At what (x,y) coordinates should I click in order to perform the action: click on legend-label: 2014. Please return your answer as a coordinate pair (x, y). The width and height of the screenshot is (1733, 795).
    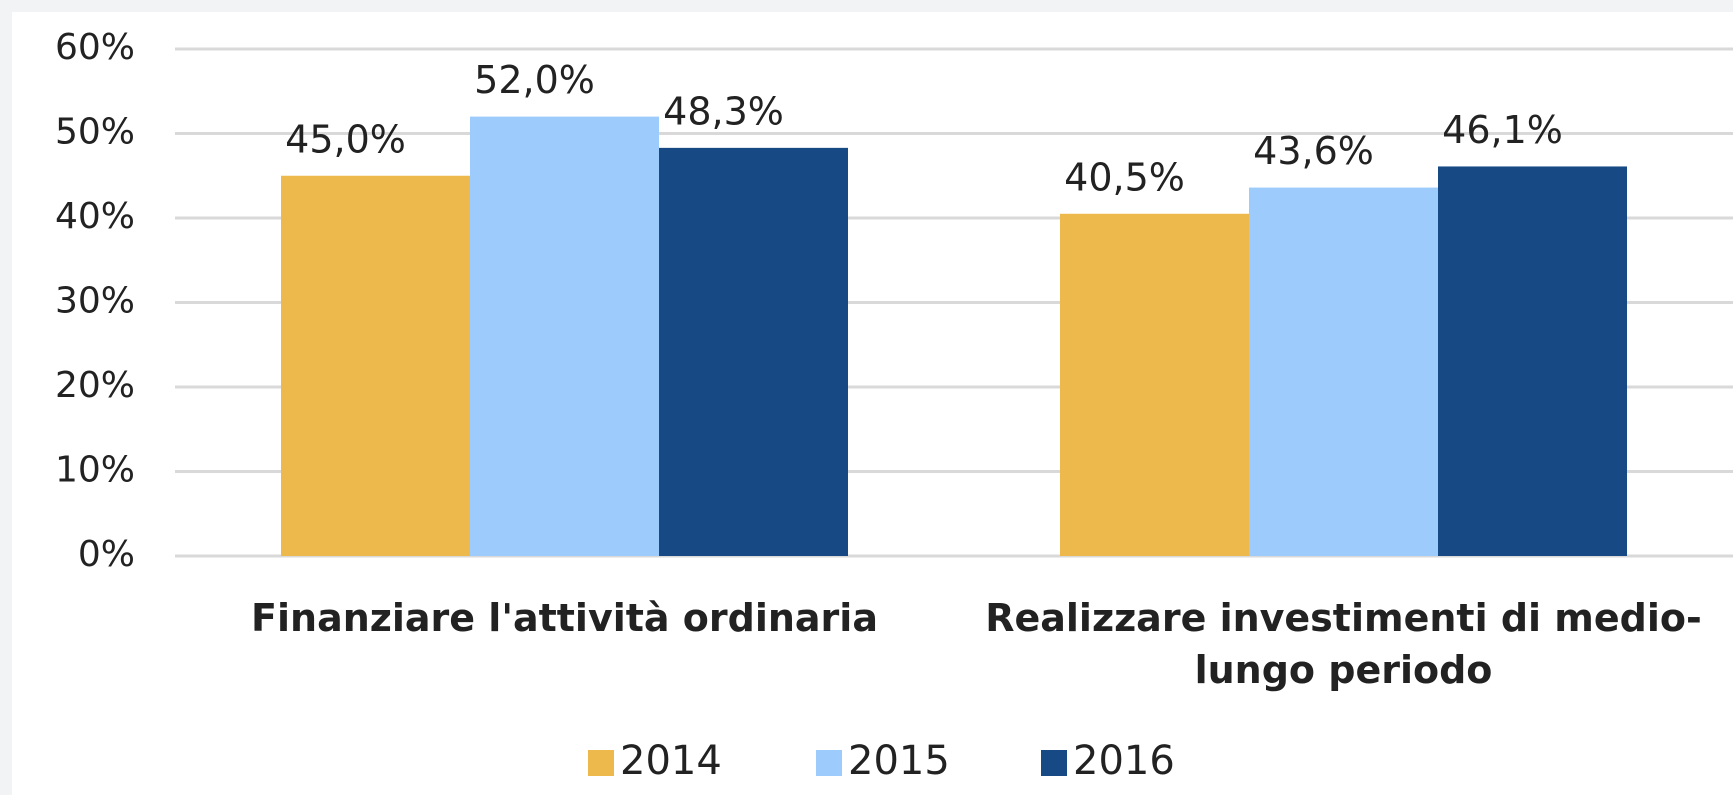
    Looking at the image, I should click on (671, 761).